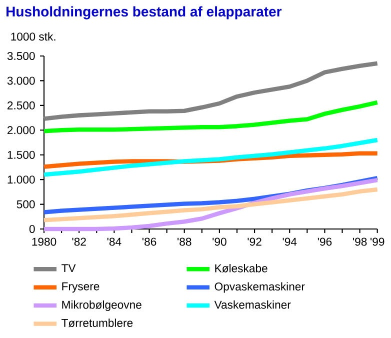  I want to click on x-tick-label: '96, so click(325, 242).